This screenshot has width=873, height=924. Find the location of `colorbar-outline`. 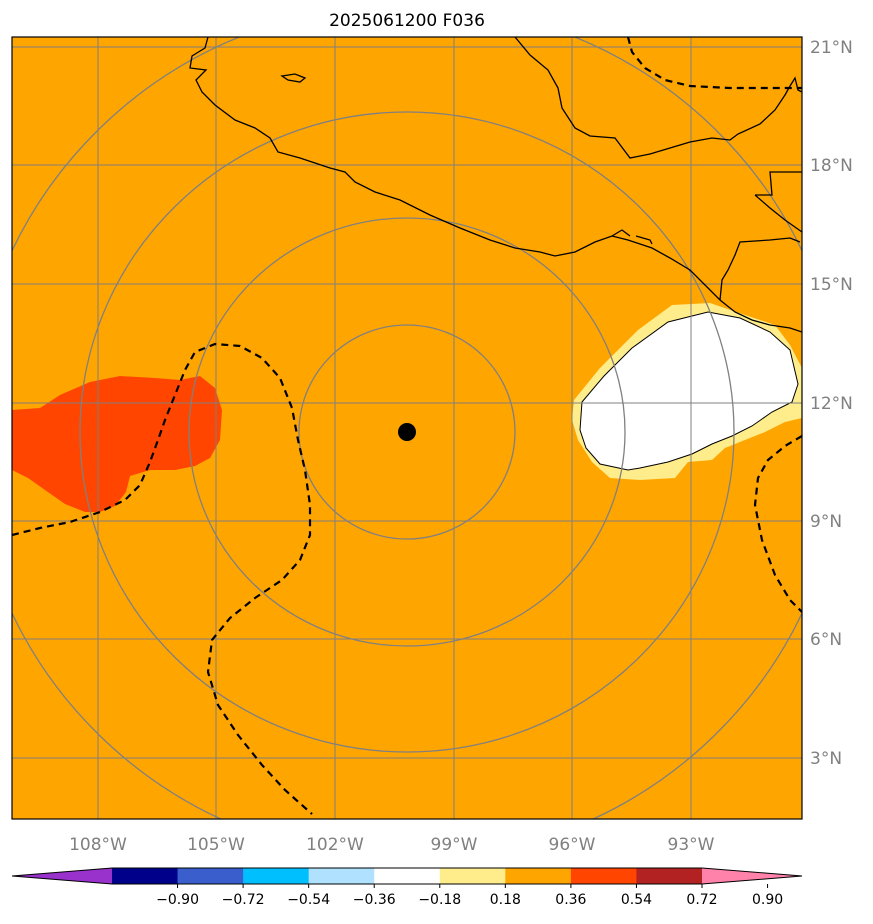

colorbar-outline is located at coordinates (407, 876).